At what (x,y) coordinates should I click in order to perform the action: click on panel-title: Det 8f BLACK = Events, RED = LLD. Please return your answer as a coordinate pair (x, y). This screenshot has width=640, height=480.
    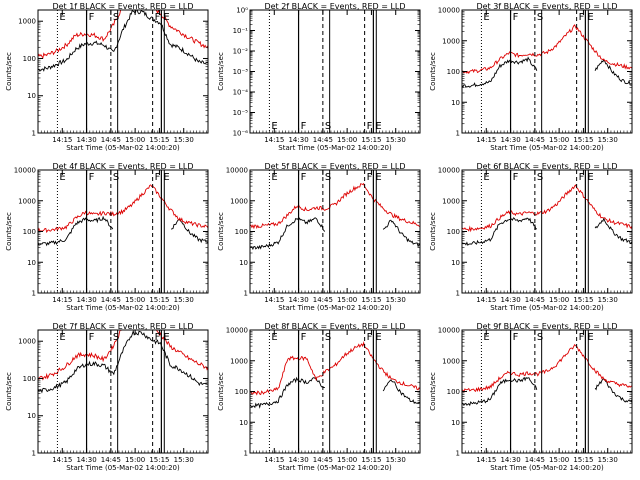
    Looking at the image, I should click on (334, 326).